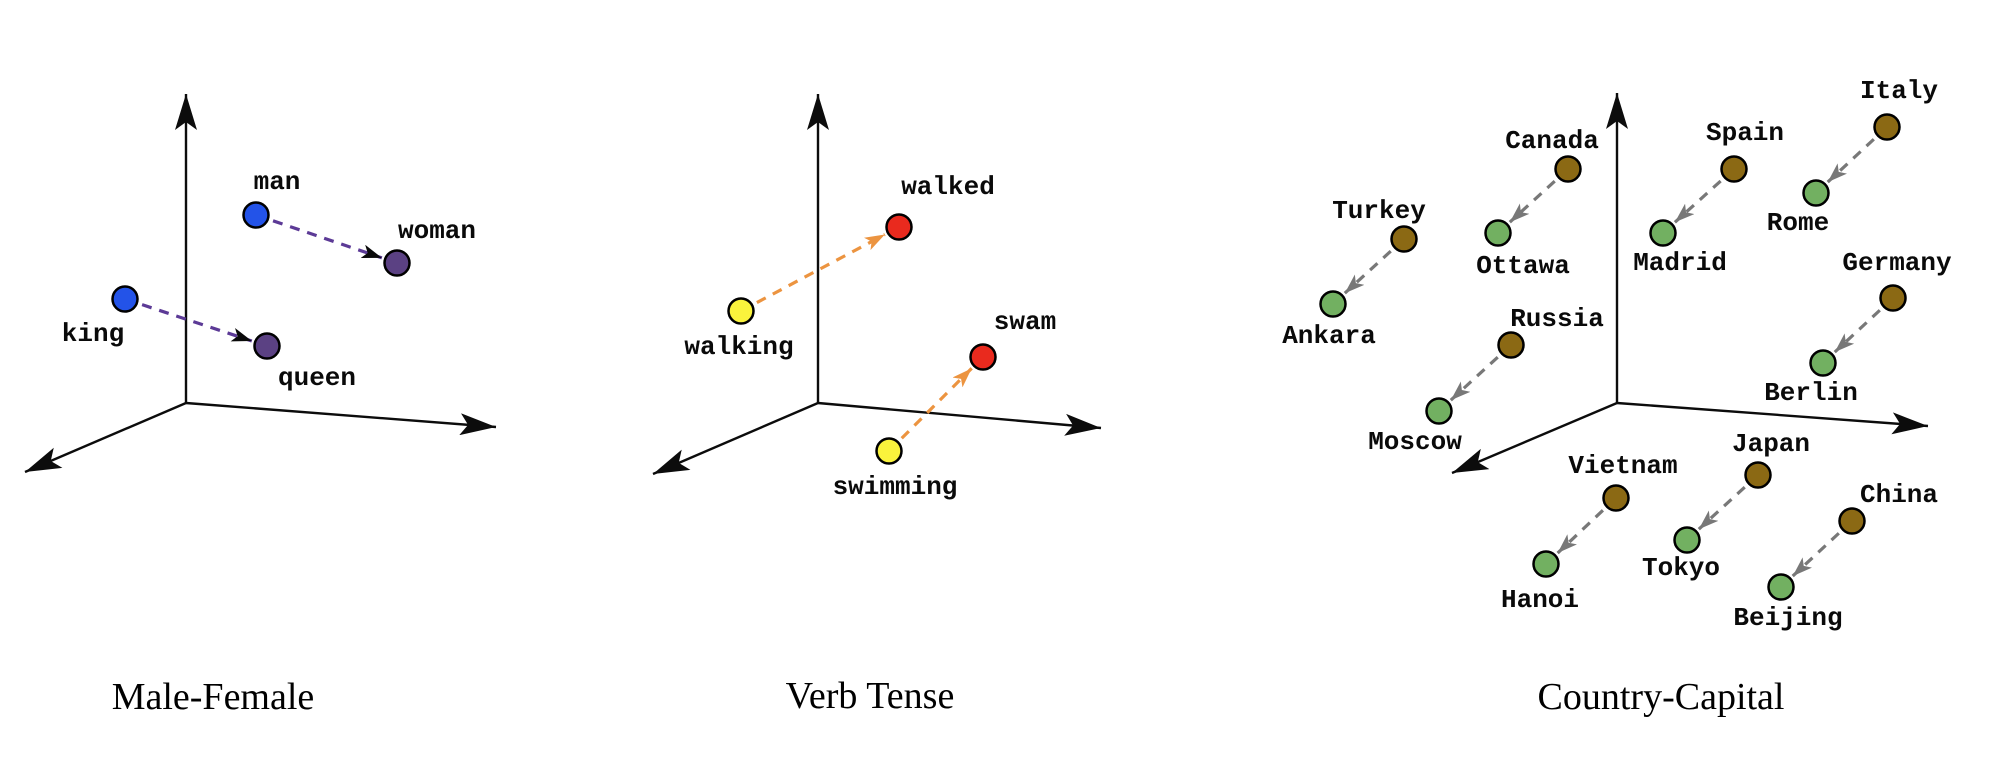 The image size is (1999, 768). I want to click on arrow-spain-madrid, so click(1697, 201).